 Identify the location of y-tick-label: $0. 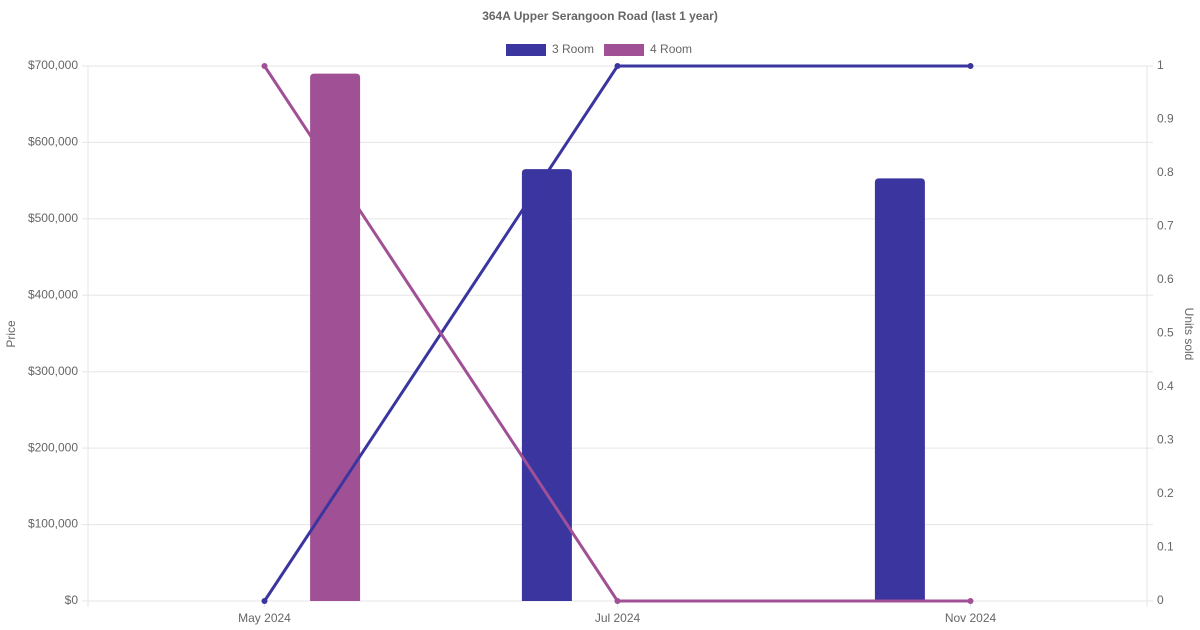
(72, 600).